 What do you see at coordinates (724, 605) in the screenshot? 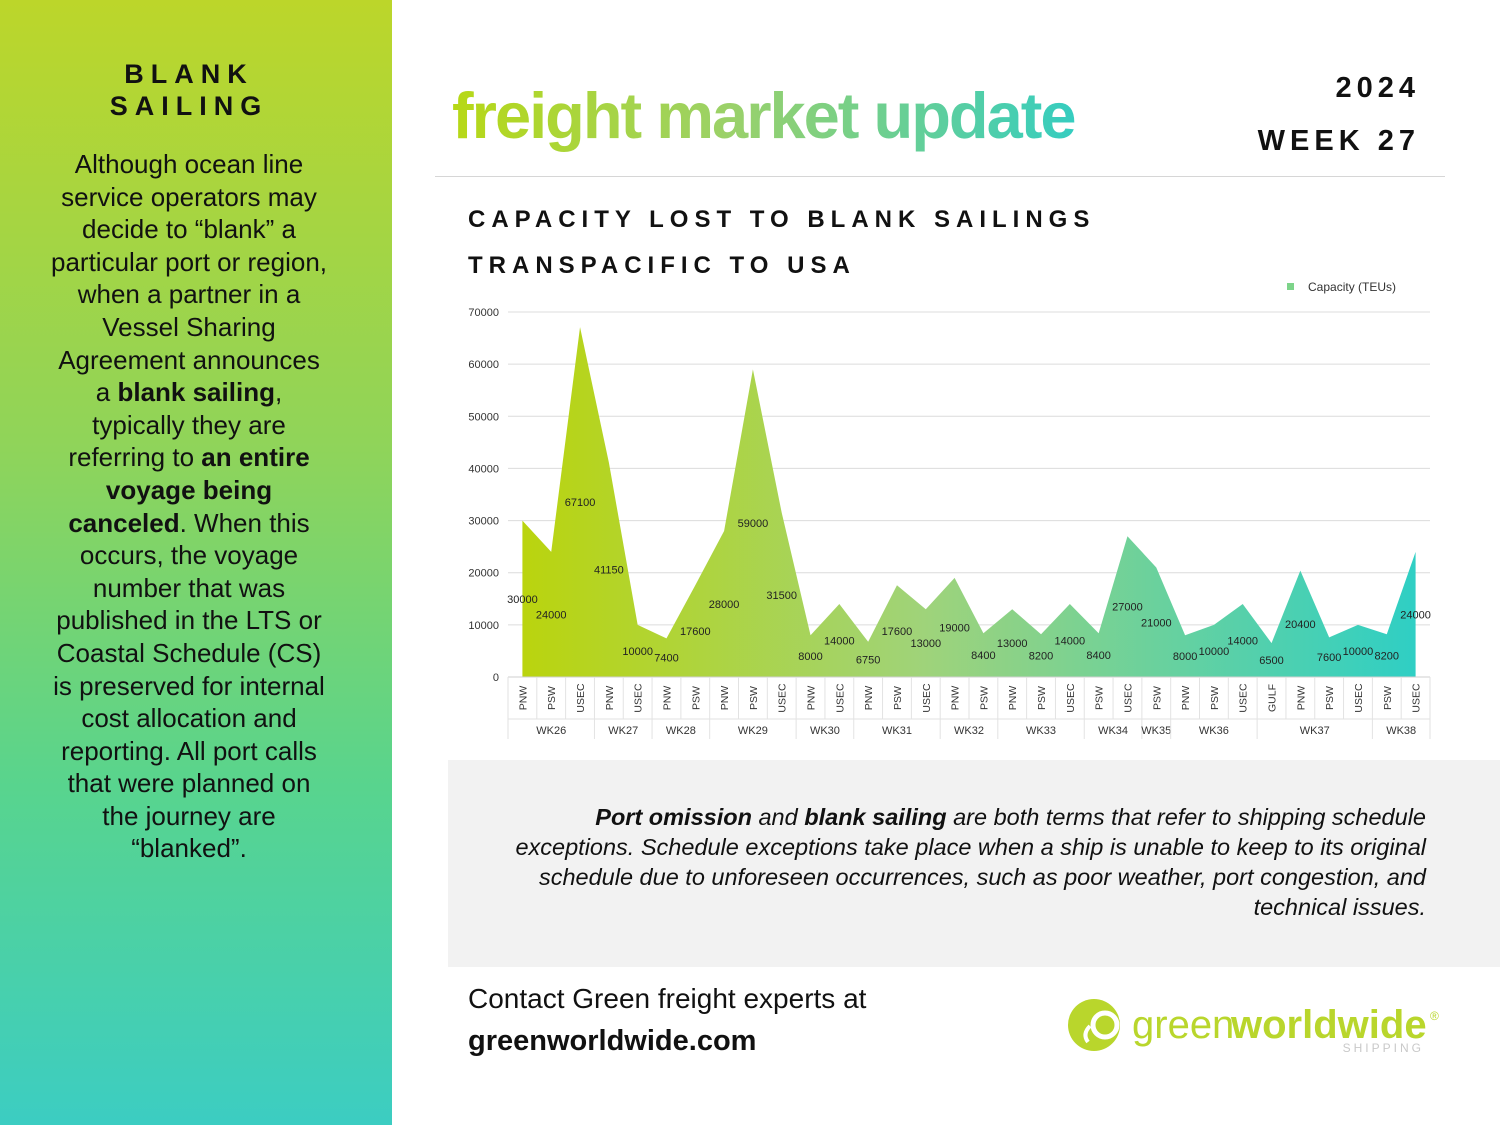
I see `data-label: 28000` at bounding box center [724, 605].